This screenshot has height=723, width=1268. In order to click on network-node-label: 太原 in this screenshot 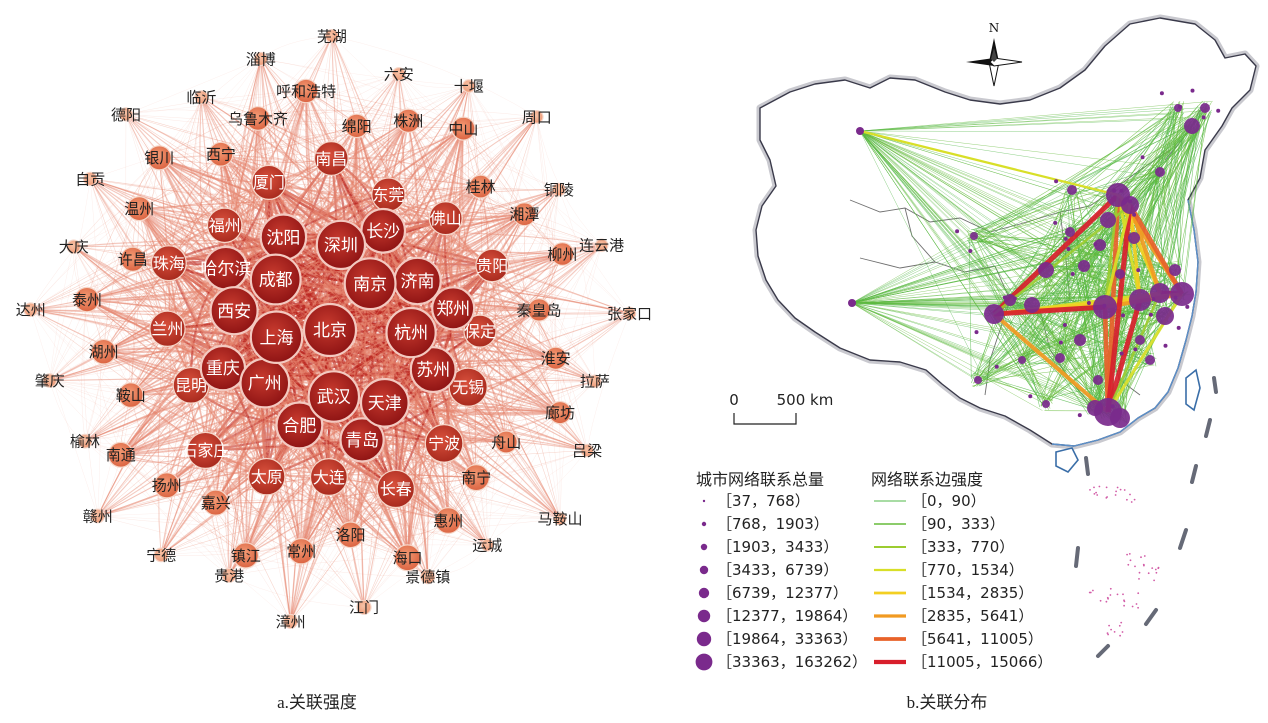, I will do `click(267, 476)`.